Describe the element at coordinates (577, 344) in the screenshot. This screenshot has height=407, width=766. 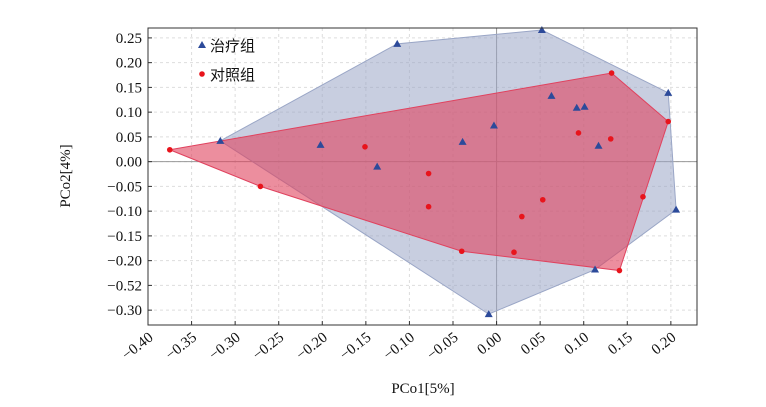
I see `x-tick-label: 0.10` at that location.